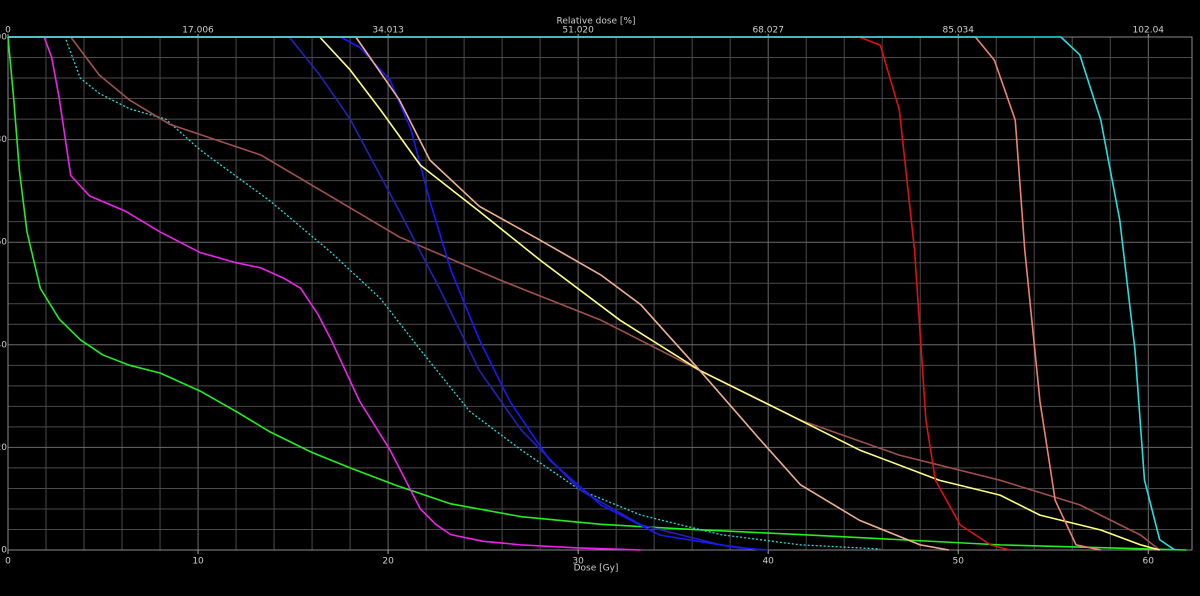 This screenshot has width=1200, height=596. I want to click on x-tick-label: 50, so click(959, 562).